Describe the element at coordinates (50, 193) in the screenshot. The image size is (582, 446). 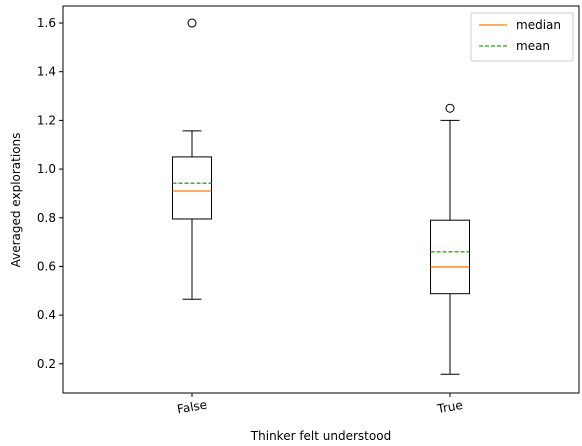
I see `y-axis-ticks: 0.2 0.4 0.6 0.8 1.0 1.2 1.4 1.6` at that location.